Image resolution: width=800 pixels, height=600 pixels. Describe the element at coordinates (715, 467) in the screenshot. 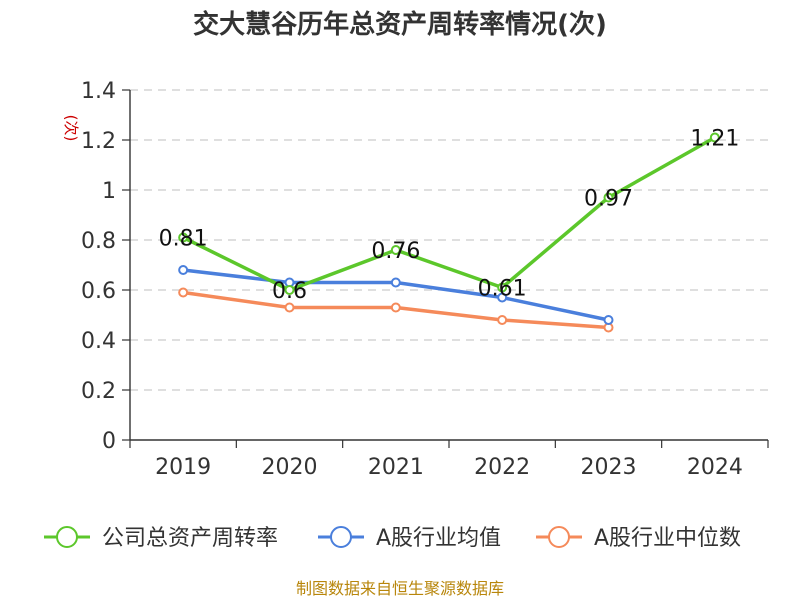

I see `x-tick-label: 2024` at that location.